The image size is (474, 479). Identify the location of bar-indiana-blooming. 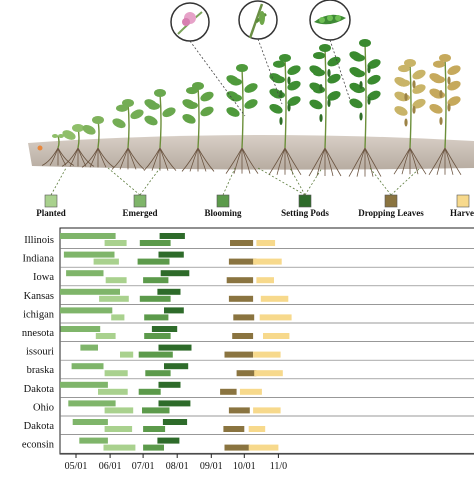
(153, 261).